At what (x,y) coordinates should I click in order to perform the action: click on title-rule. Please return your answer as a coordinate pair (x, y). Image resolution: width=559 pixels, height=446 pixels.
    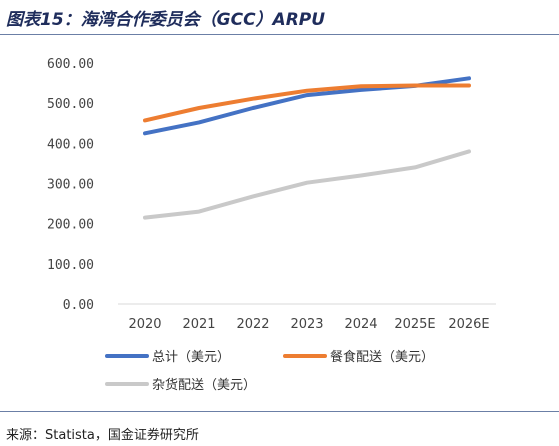
    Looking at the image, I should click on (279, 34).